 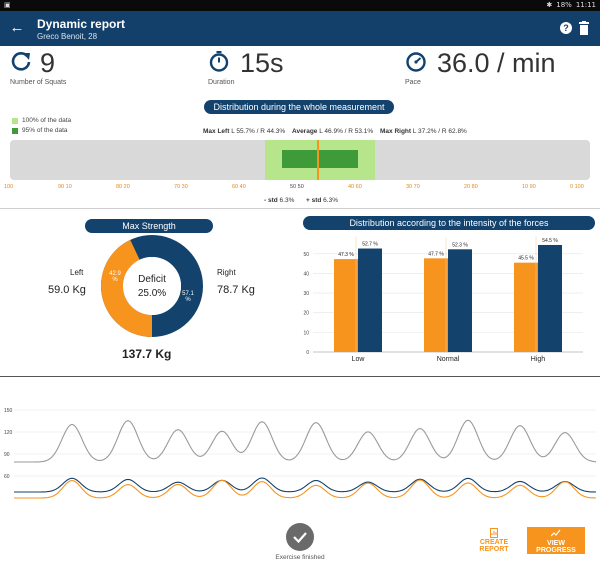 What do you see at coordinates (7, 477) in the screenshot?
I see `y-tick-label: 60` at bounding box center [7, 477].